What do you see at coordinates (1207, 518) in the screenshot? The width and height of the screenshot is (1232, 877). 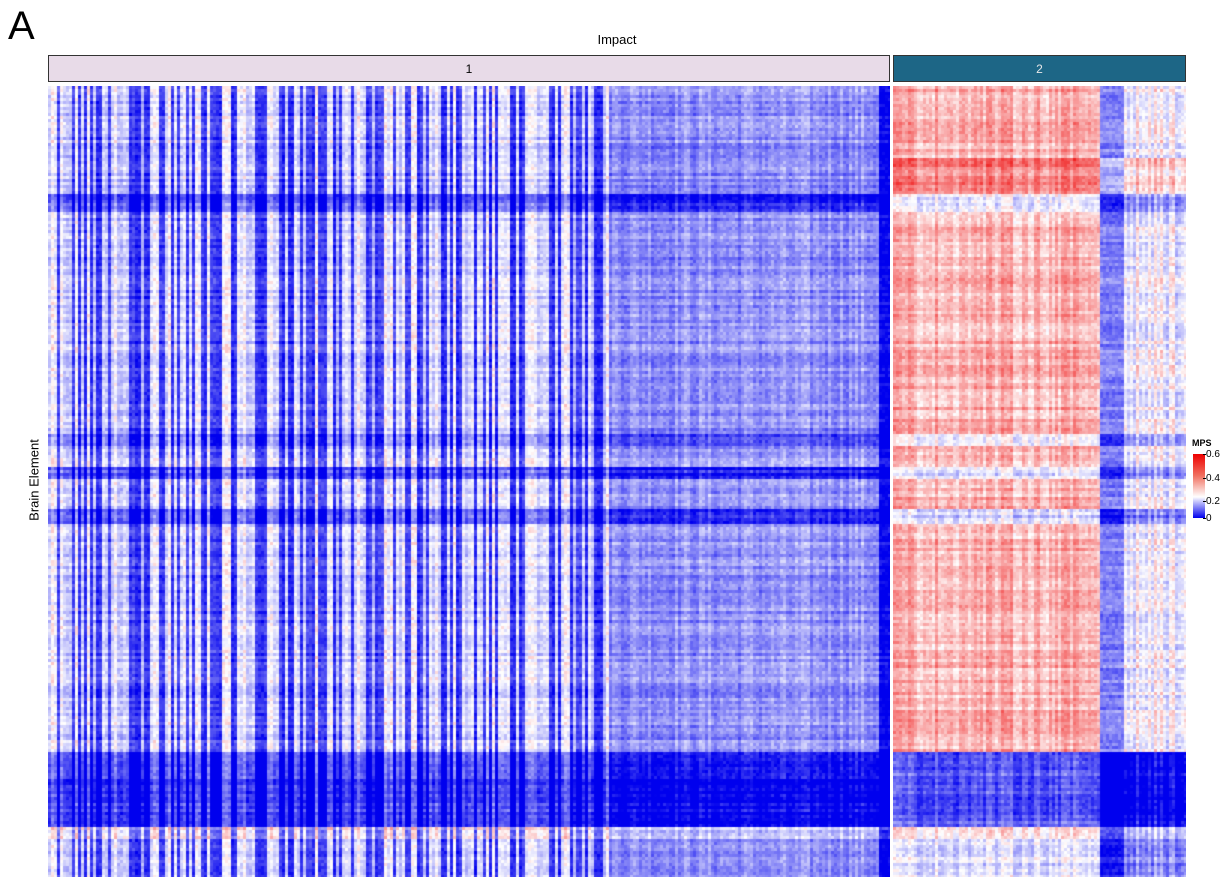 I see `legend-tick: 0` at bounding box center [1207, 518].